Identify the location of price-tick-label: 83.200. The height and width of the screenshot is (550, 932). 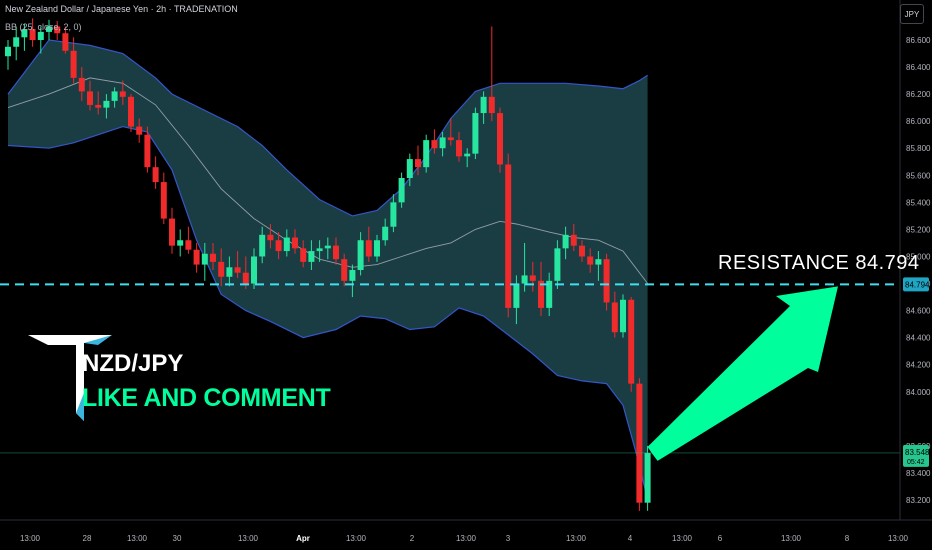
(918, 500).